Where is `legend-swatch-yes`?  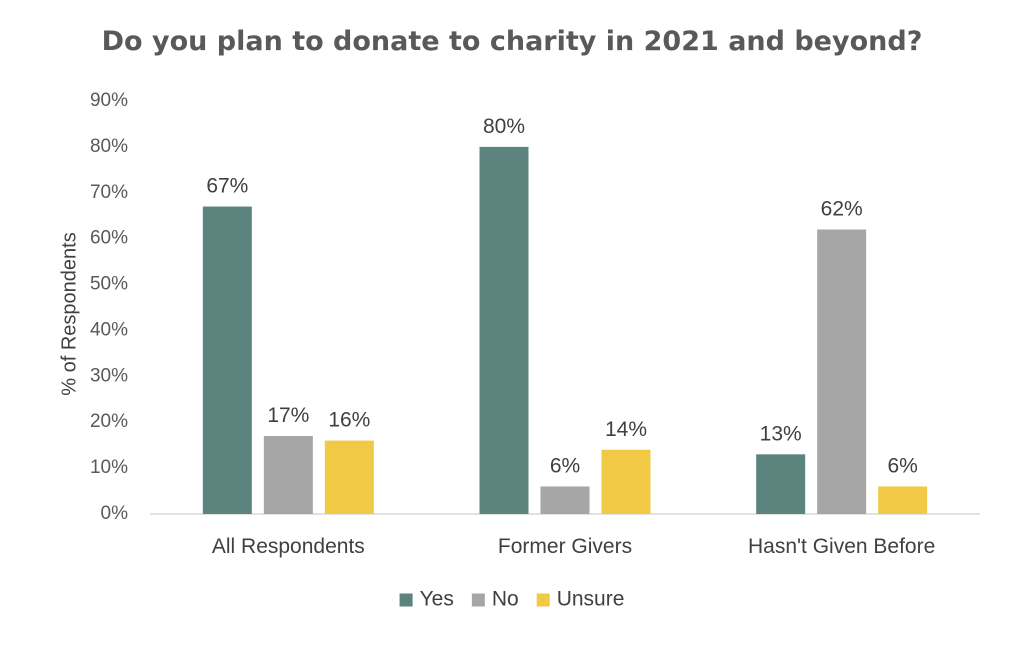 legend-swatch-yes is located at coordinates (406, 600).